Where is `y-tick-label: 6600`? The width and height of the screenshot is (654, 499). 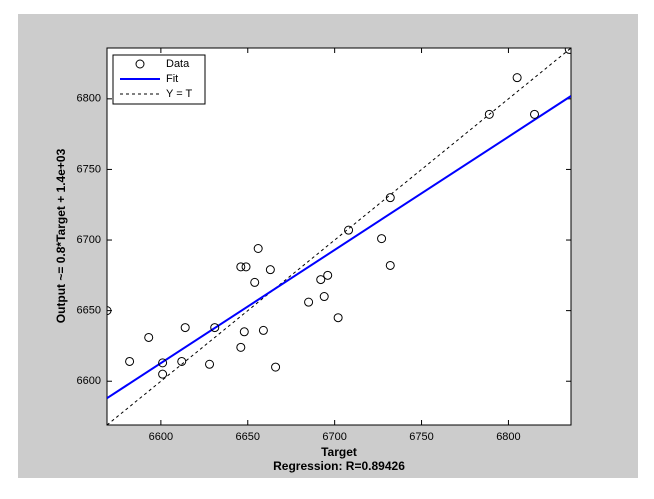
y-tick-label: 6600 is located at coordinates (89, 381).